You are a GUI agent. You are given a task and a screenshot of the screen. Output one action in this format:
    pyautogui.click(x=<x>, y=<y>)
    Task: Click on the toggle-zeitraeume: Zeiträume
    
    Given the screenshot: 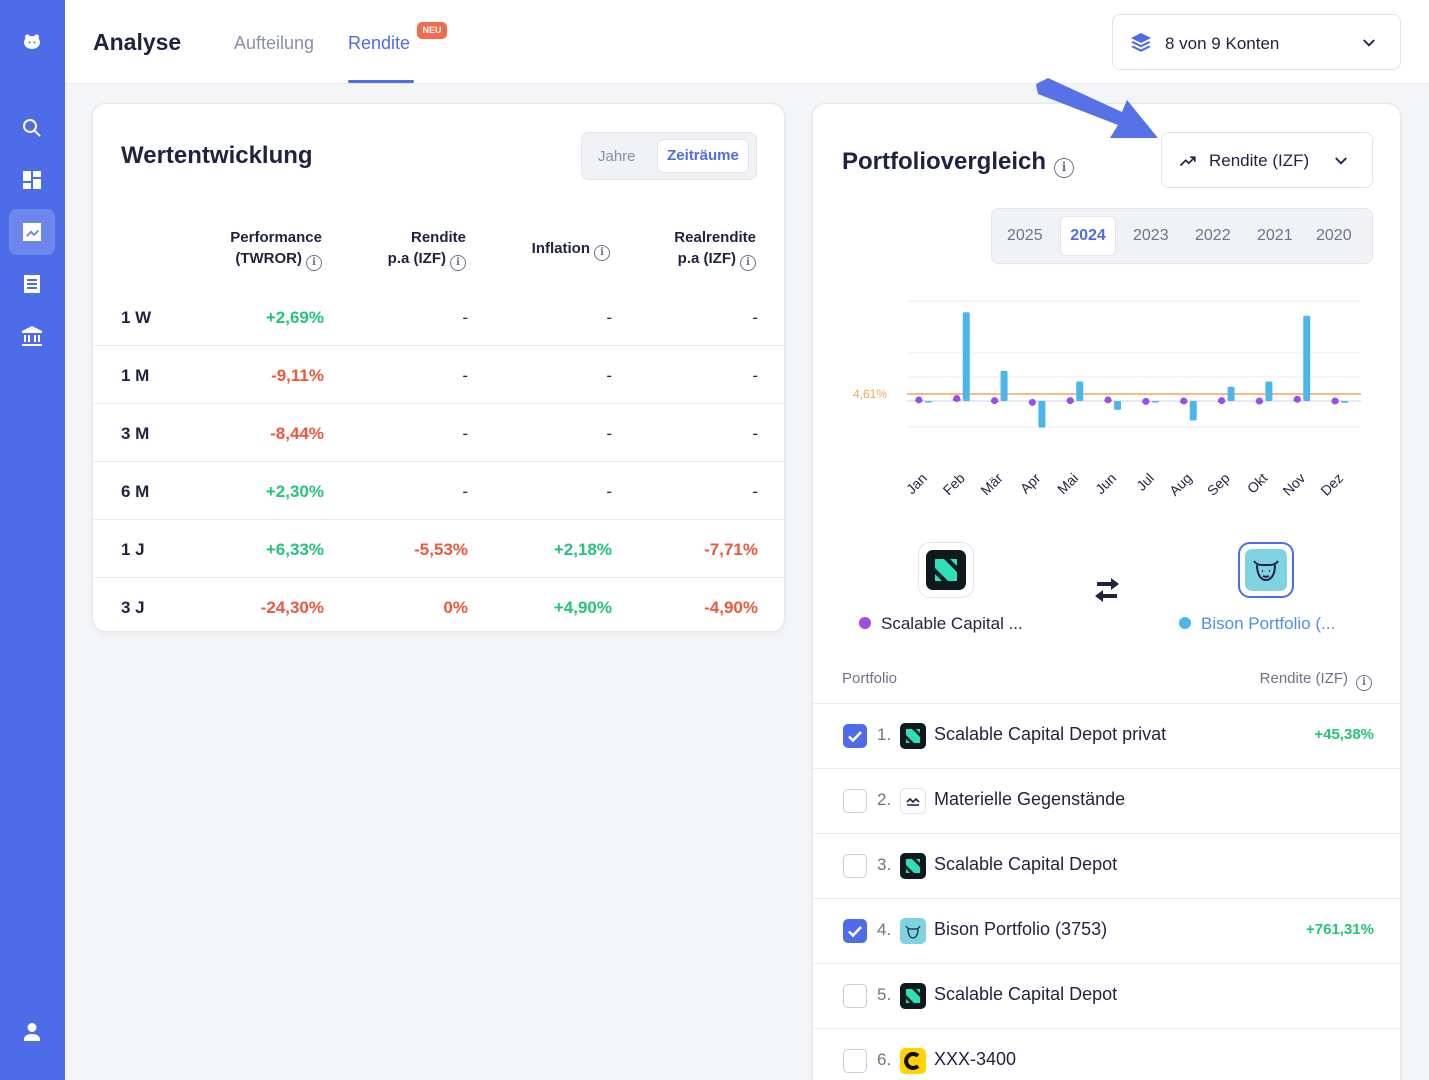 What is the action you would take?
    pyautogui.click(x=703, y=156)
    